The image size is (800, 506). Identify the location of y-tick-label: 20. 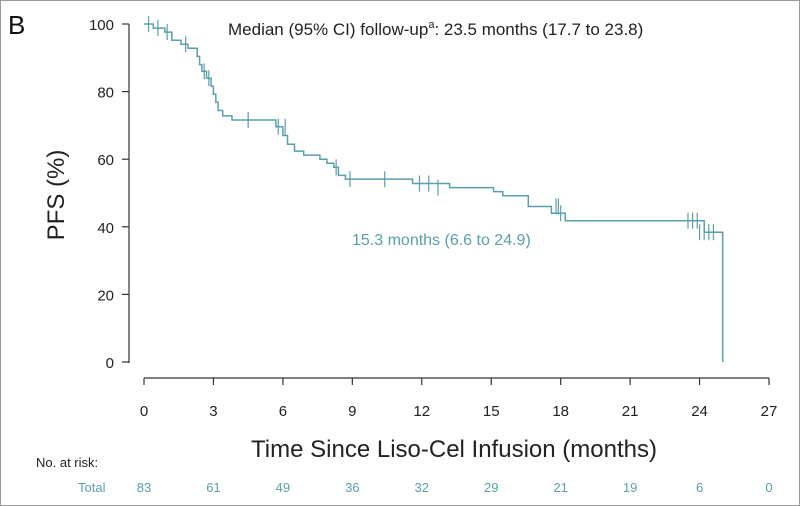
(105, 295).